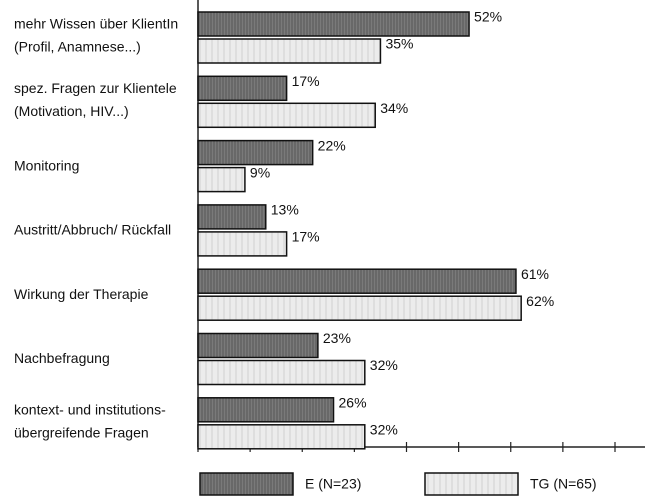 This screenshot has width=647, height=504. What do you see at coordinates (81, 294) in the screenshot?
I see `category-label: Wirkung der Therapie` at bounding box center [81, 294].